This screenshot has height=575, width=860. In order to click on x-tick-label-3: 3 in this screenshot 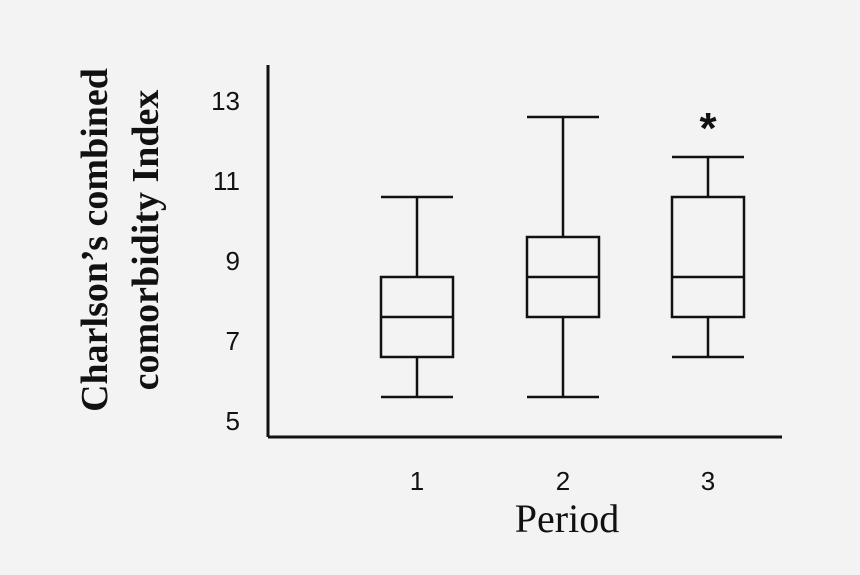, I will do `click(708, 481)`.